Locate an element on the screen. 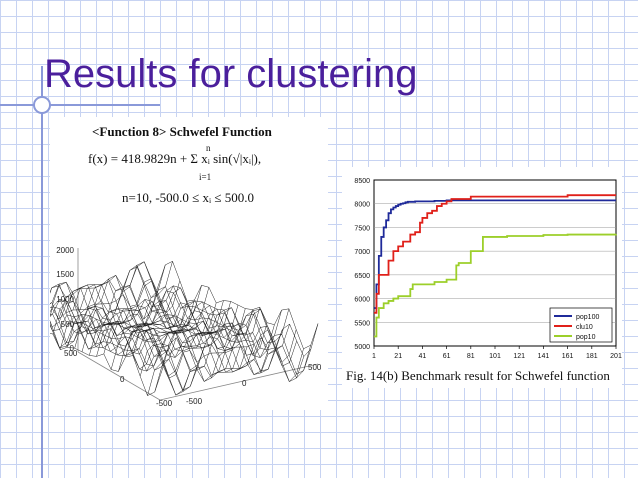 Image resolution: width=638 pixels, height=478 pixels. y-tick-label: 7500 is located at coordinates (362, 228).